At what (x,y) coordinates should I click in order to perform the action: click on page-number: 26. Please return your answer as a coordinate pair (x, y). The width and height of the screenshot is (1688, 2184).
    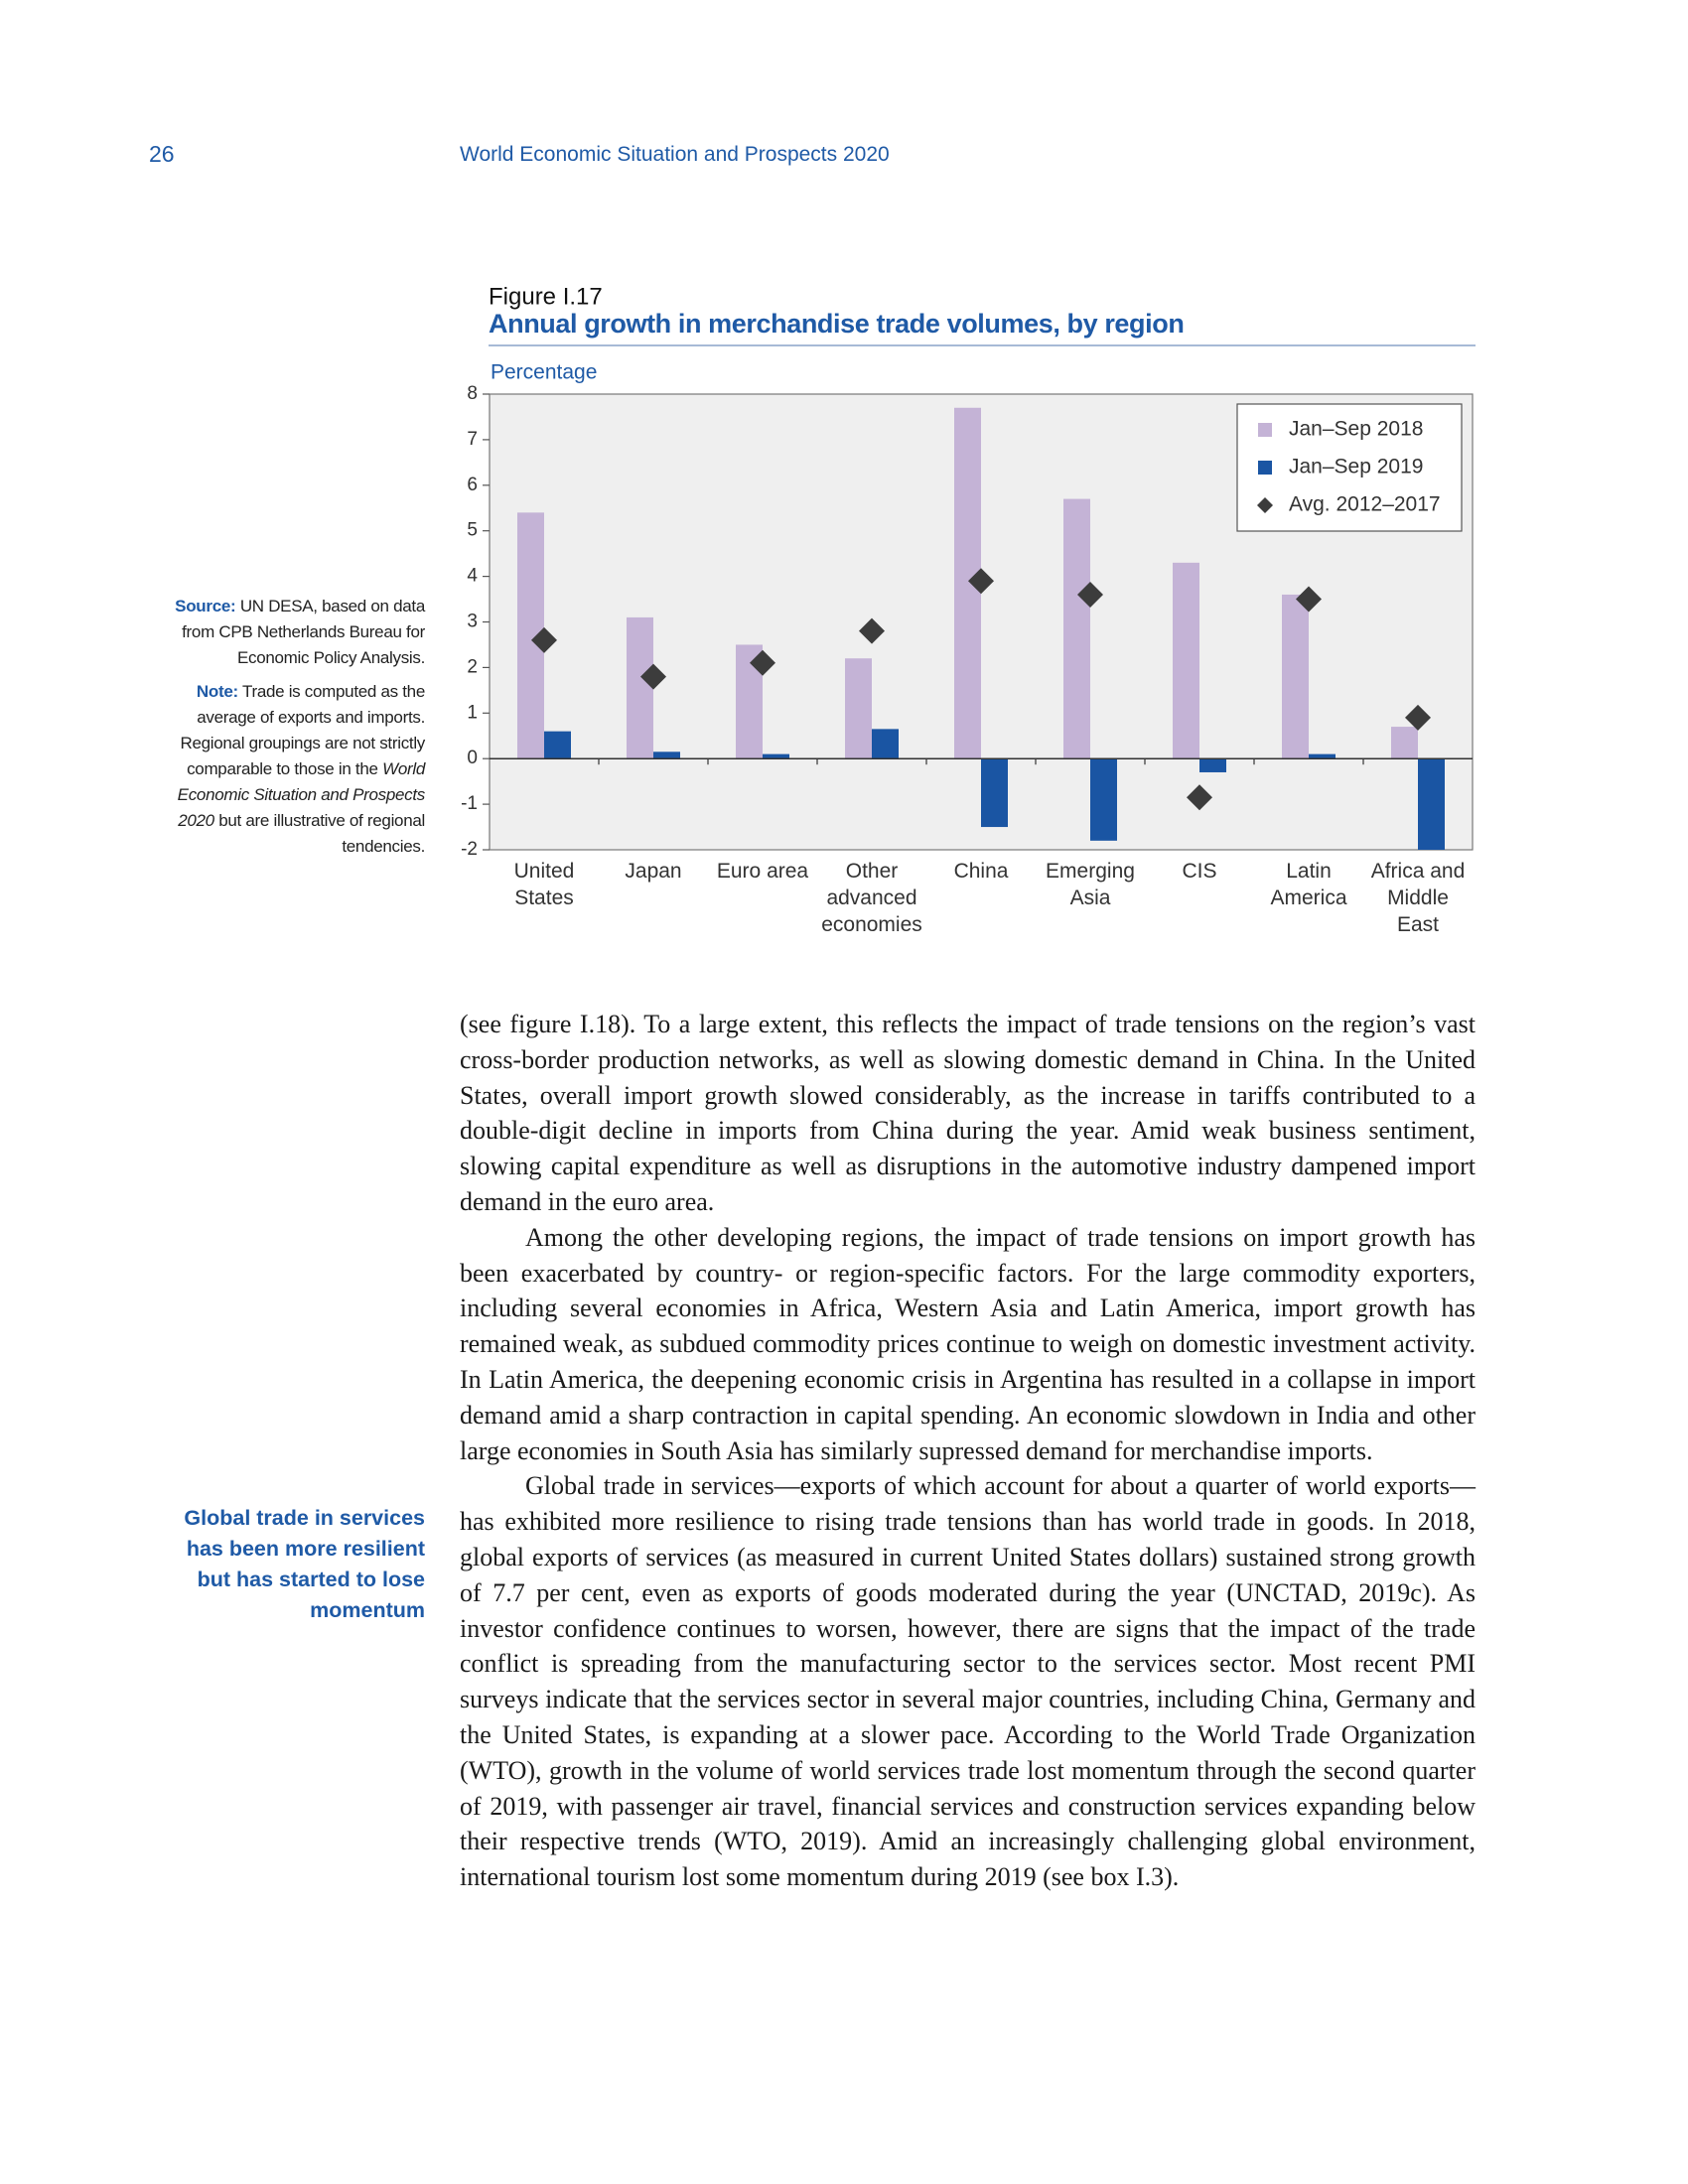
    Looking at the image, I should click on (162, 154).